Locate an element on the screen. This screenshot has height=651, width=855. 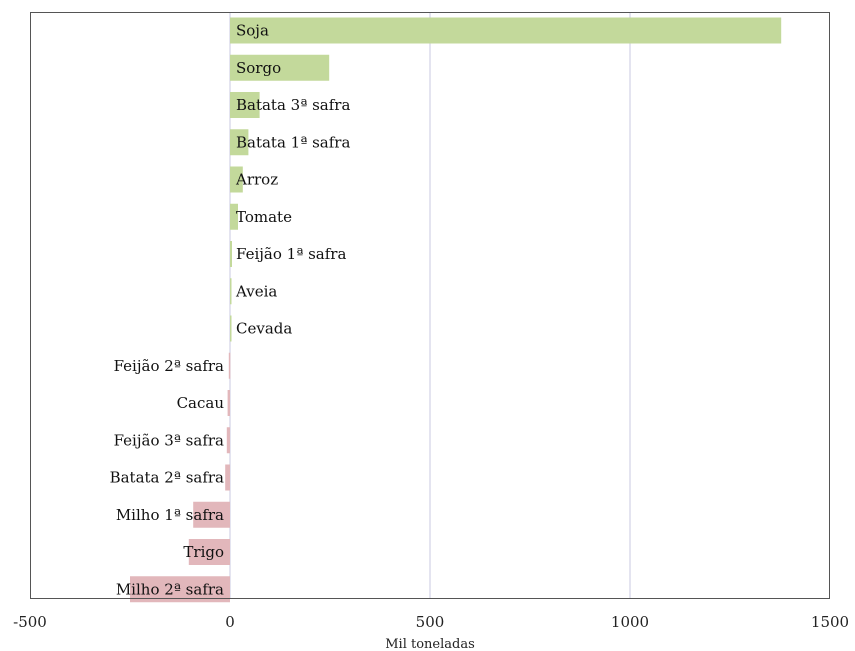
category-label: Soja is located at coordinates (252, 31).